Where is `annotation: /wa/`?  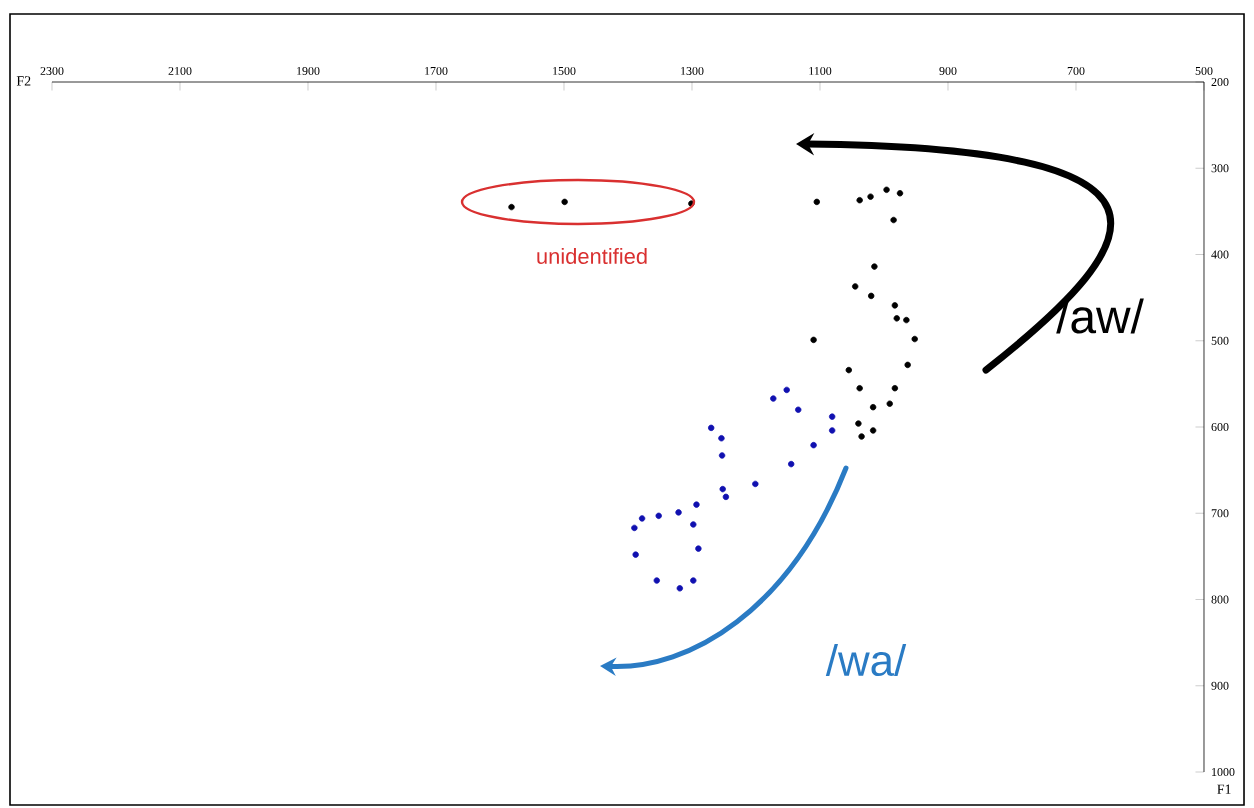
annotation: /wa/ is located at coordinates (866, 660).